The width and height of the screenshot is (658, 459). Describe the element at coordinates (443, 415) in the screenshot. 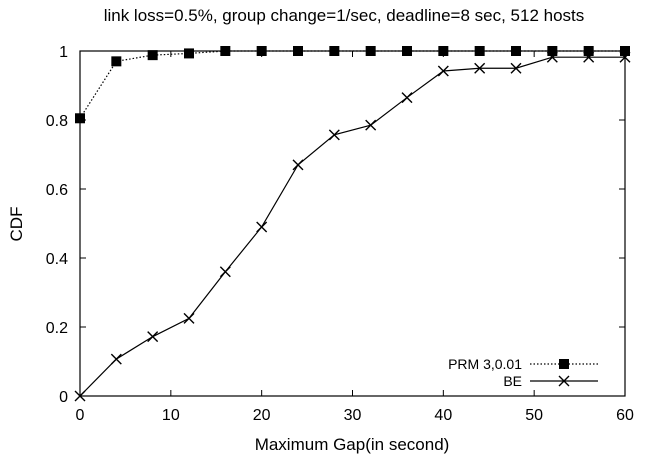

I see `x-tick-label: 40` at that location.